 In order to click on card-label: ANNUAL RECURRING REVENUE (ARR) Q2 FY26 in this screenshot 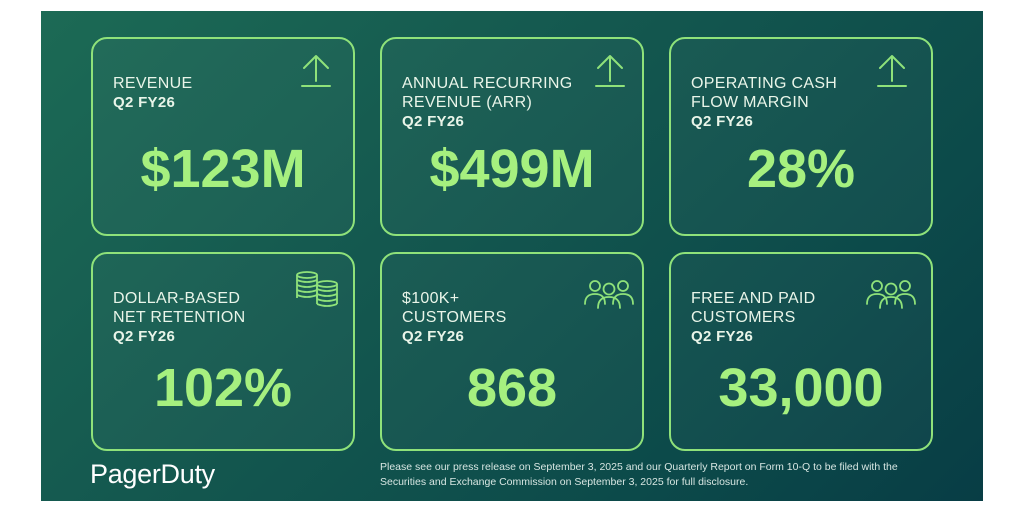, I will do `click(487, 102)`.